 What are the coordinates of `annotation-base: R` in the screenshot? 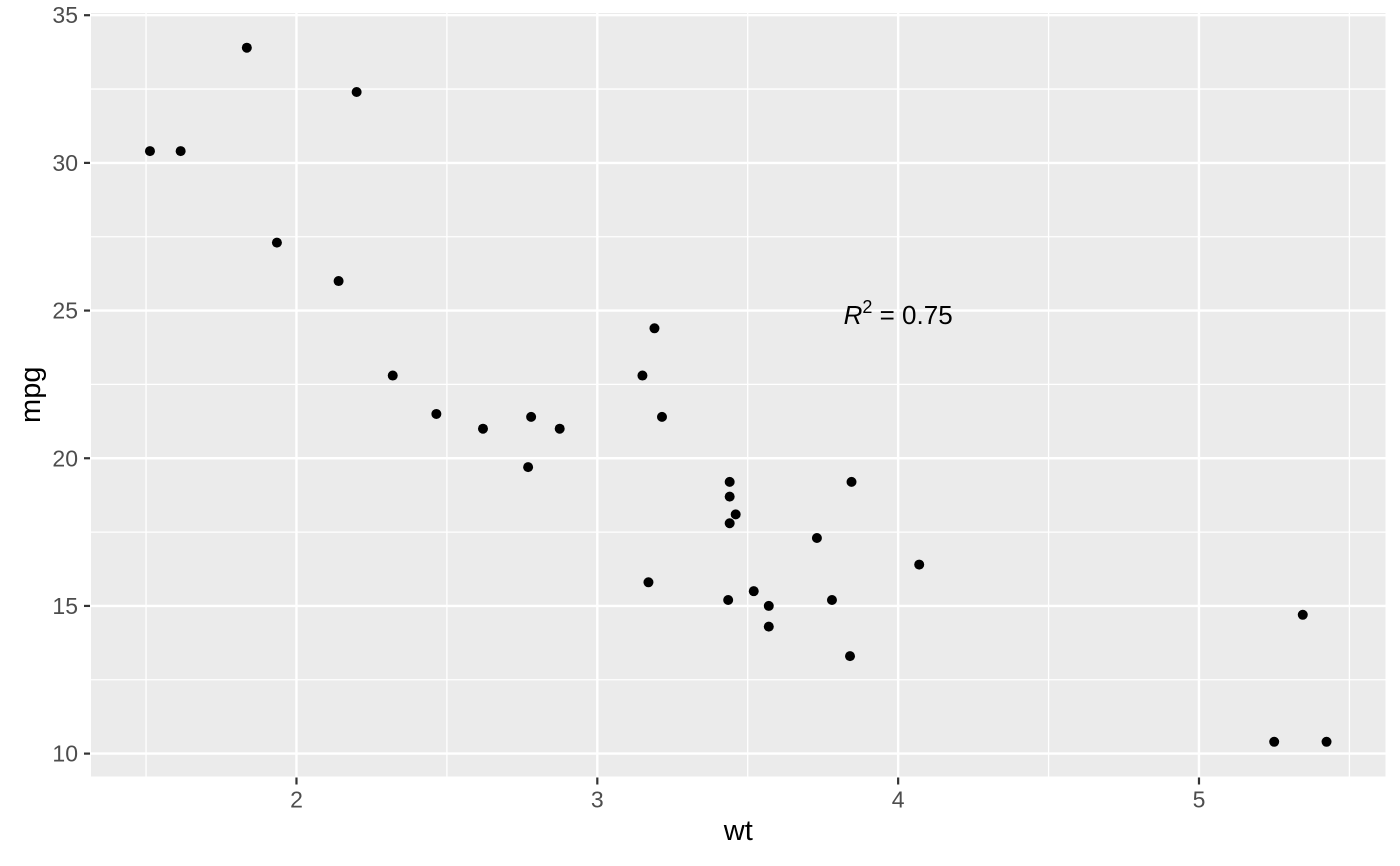 It's located at (853, 315).